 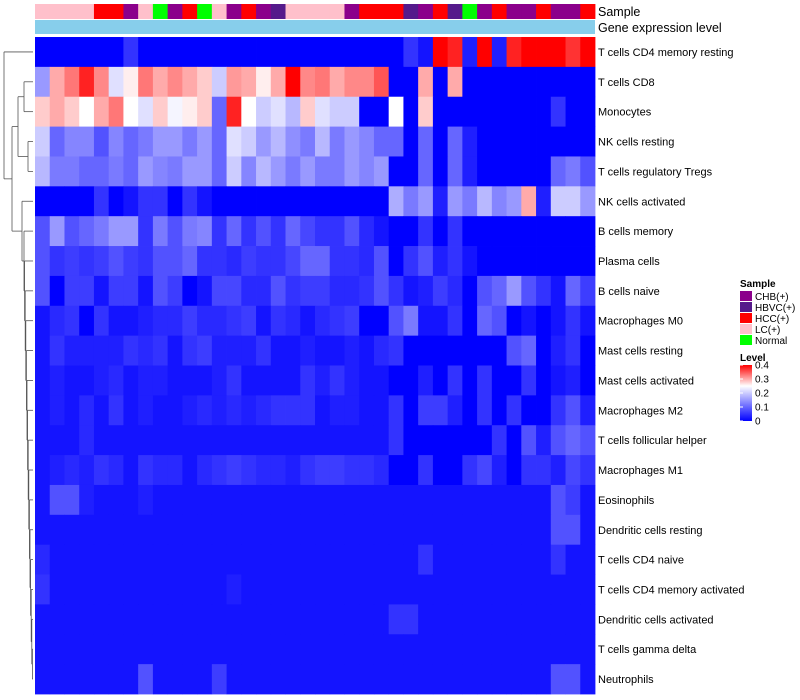 I want to click on legend-sample-label: HBVC(+), so click(x=775, y=308).